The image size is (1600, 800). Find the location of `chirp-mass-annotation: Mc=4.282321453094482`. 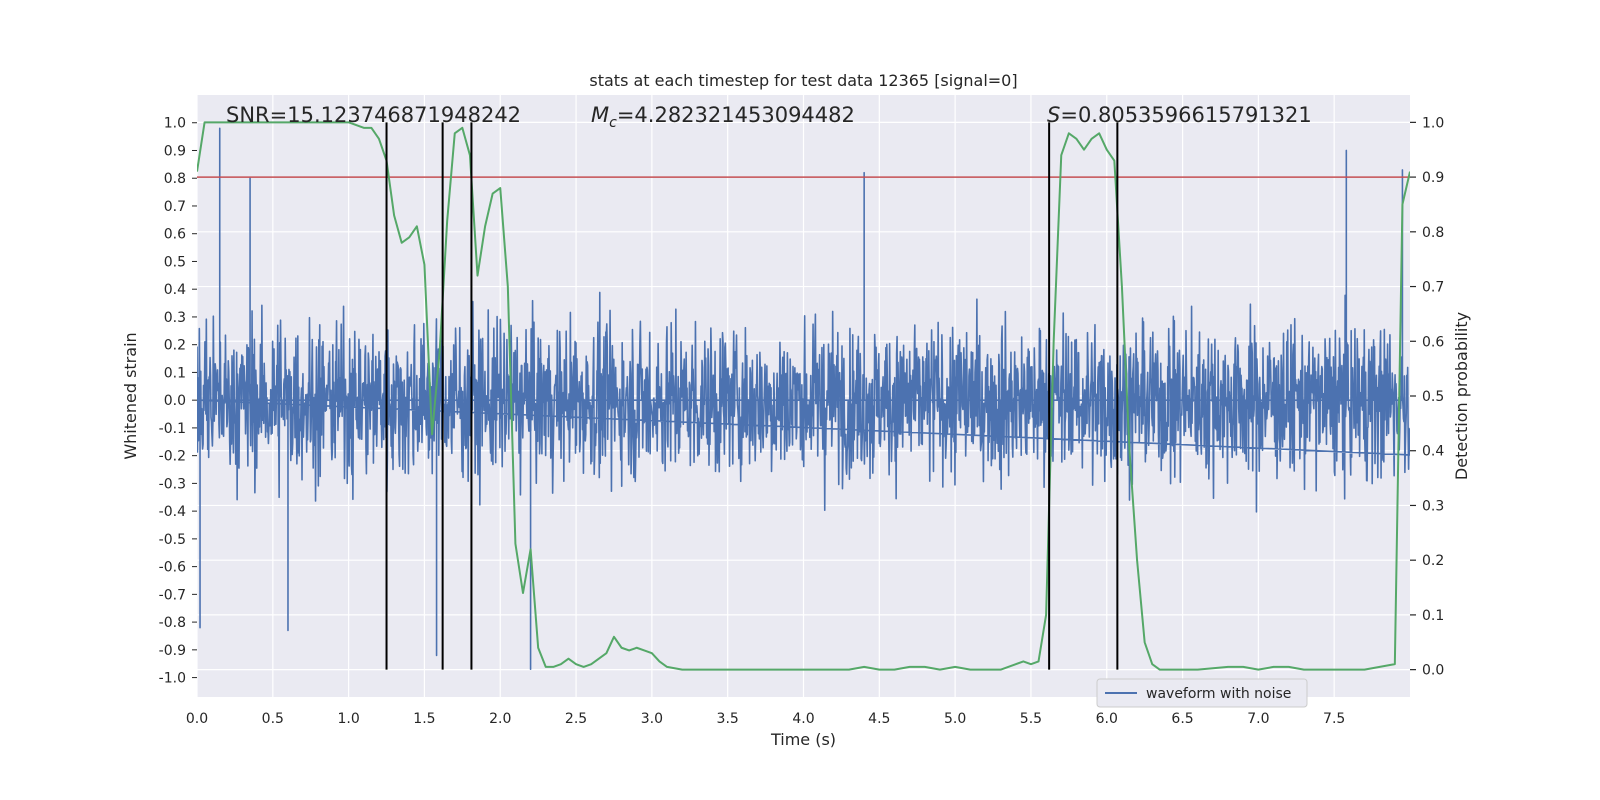

chirp-mass-annotation: Mc=4.282321453094482 is located at coordinates (723, 117).